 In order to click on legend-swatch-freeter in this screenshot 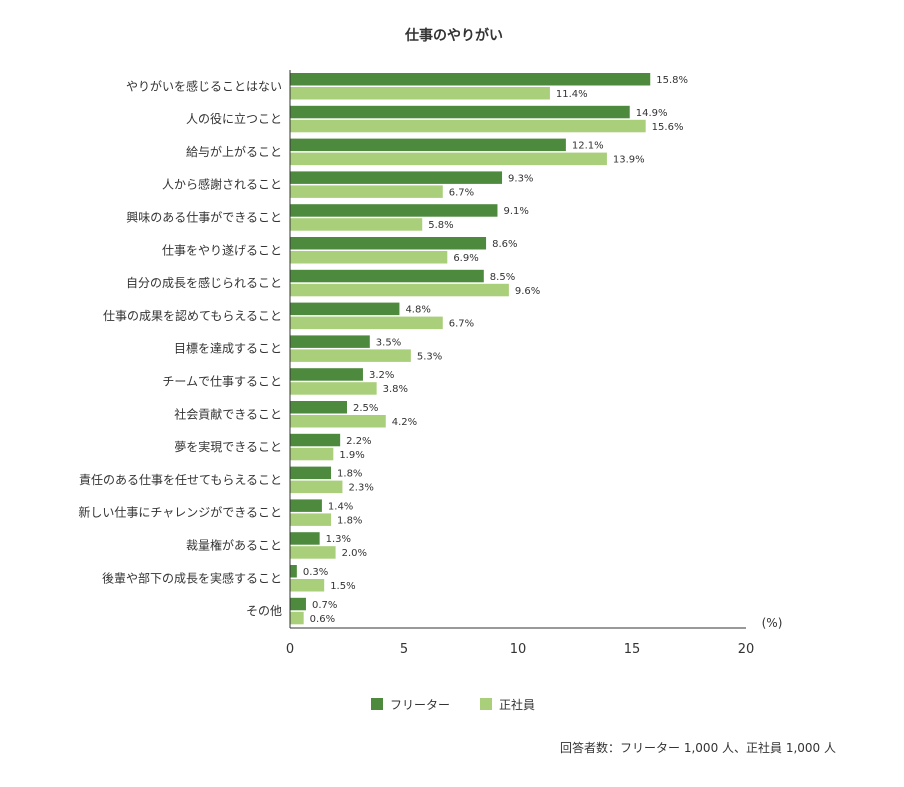, I will do `click(377, 704)`.